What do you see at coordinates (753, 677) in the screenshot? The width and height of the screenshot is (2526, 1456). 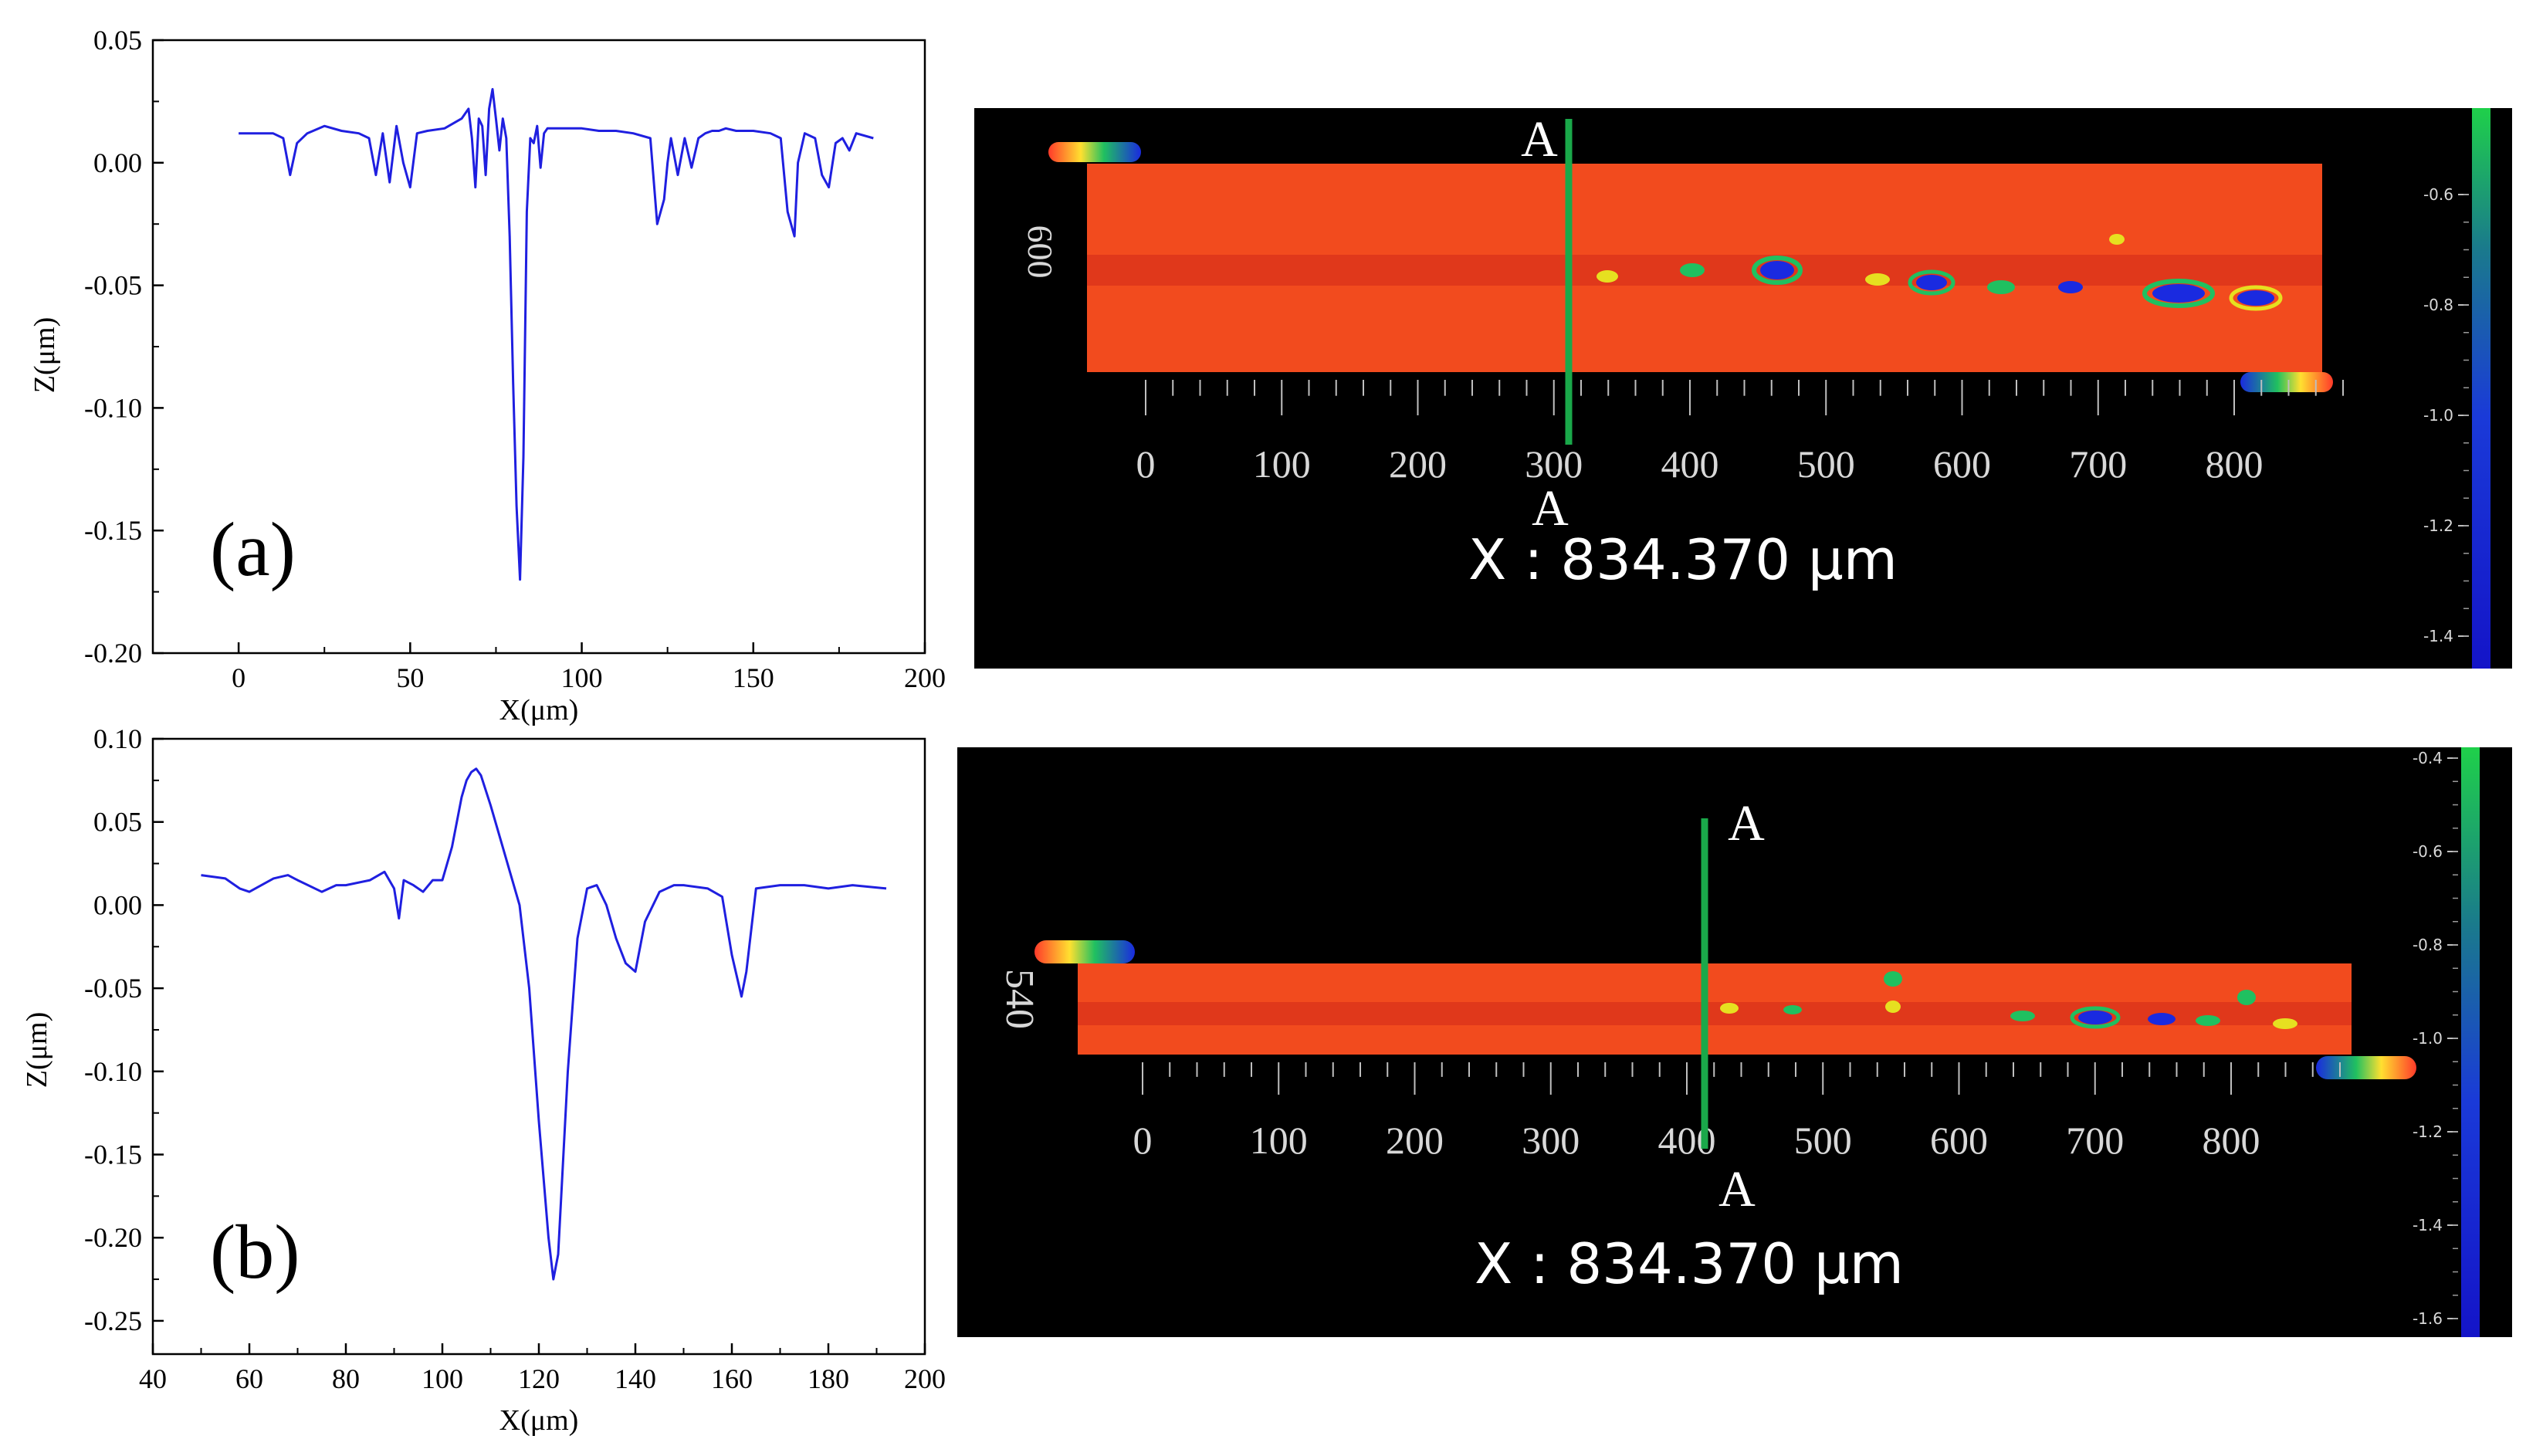 I see `x-tick-label: 150` at bounding box center [753, 677].